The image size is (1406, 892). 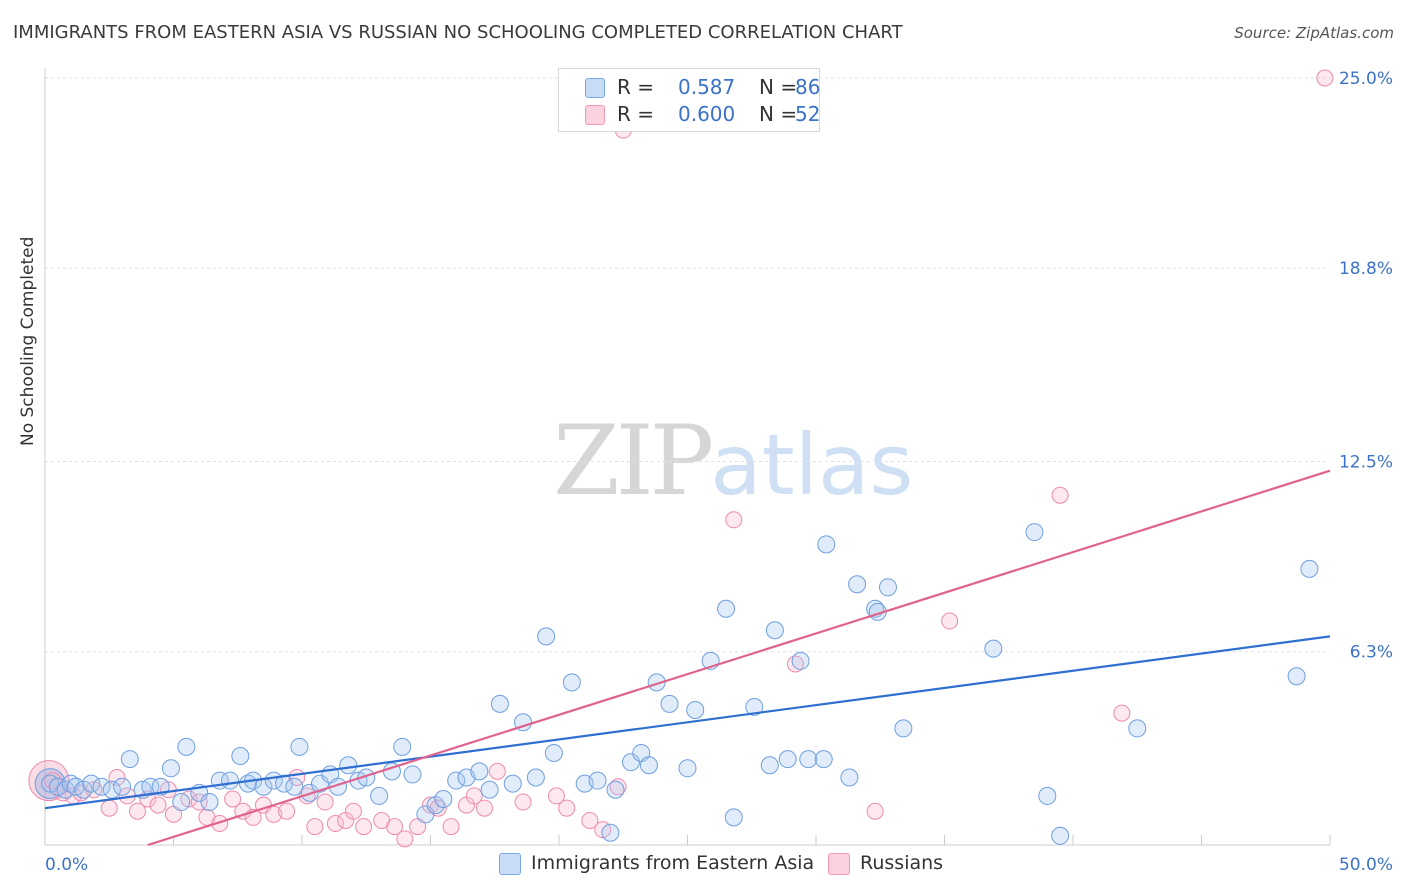 What do you see at coordinates (839, 864) in the screenshot?
I see `bottom-legend-swatch-series2` at bounding box center [839, 864].